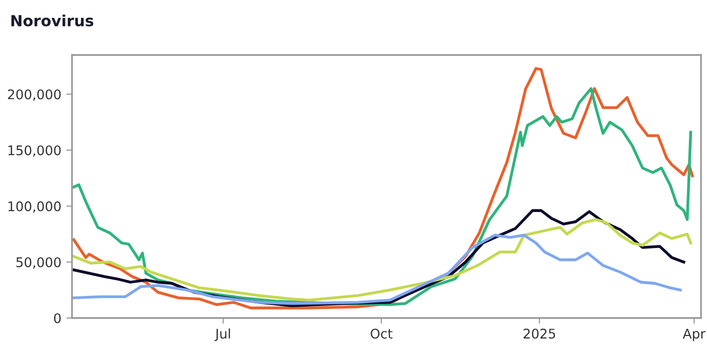  Describe the element at coordinates (34, 95) in the screenshot. I see `y-tick-label: 200,000` at that location.